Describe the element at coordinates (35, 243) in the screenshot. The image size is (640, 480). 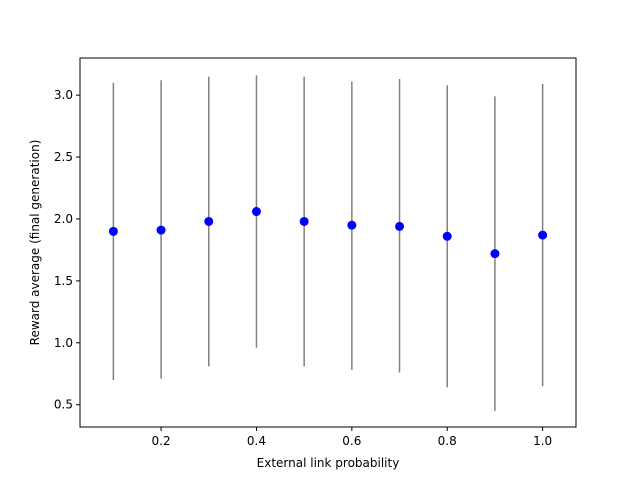
I see `y-axis-label: Reward average (final generation)` at that location.